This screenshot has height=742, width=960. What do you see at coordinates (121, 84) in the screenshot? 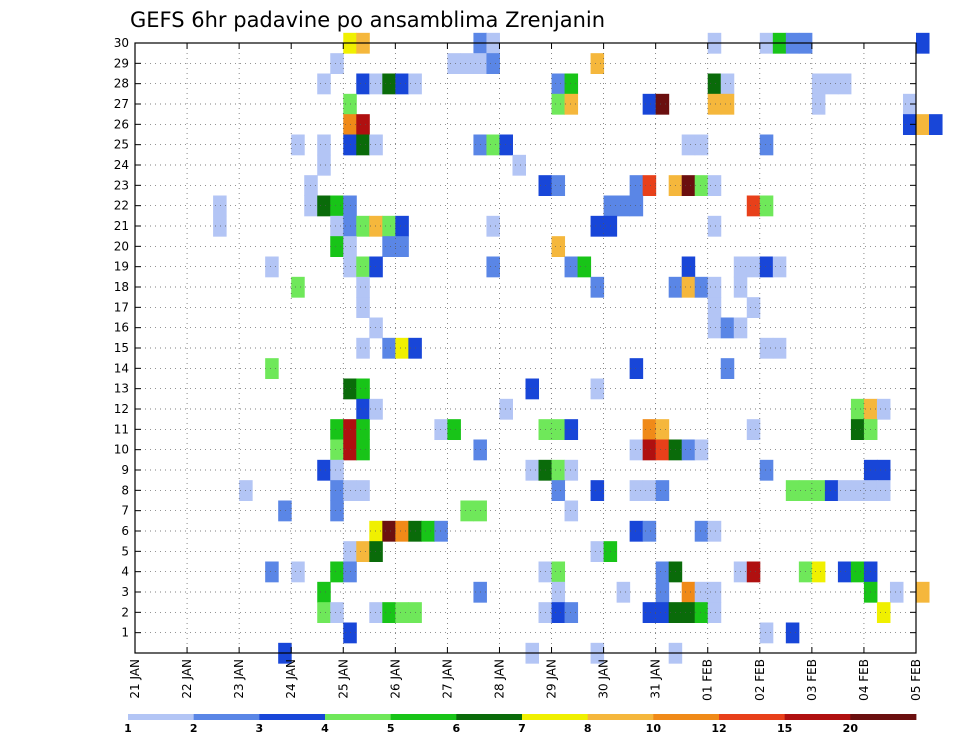
I see `y-tick-label: 28` at bounding box center [121, 84].